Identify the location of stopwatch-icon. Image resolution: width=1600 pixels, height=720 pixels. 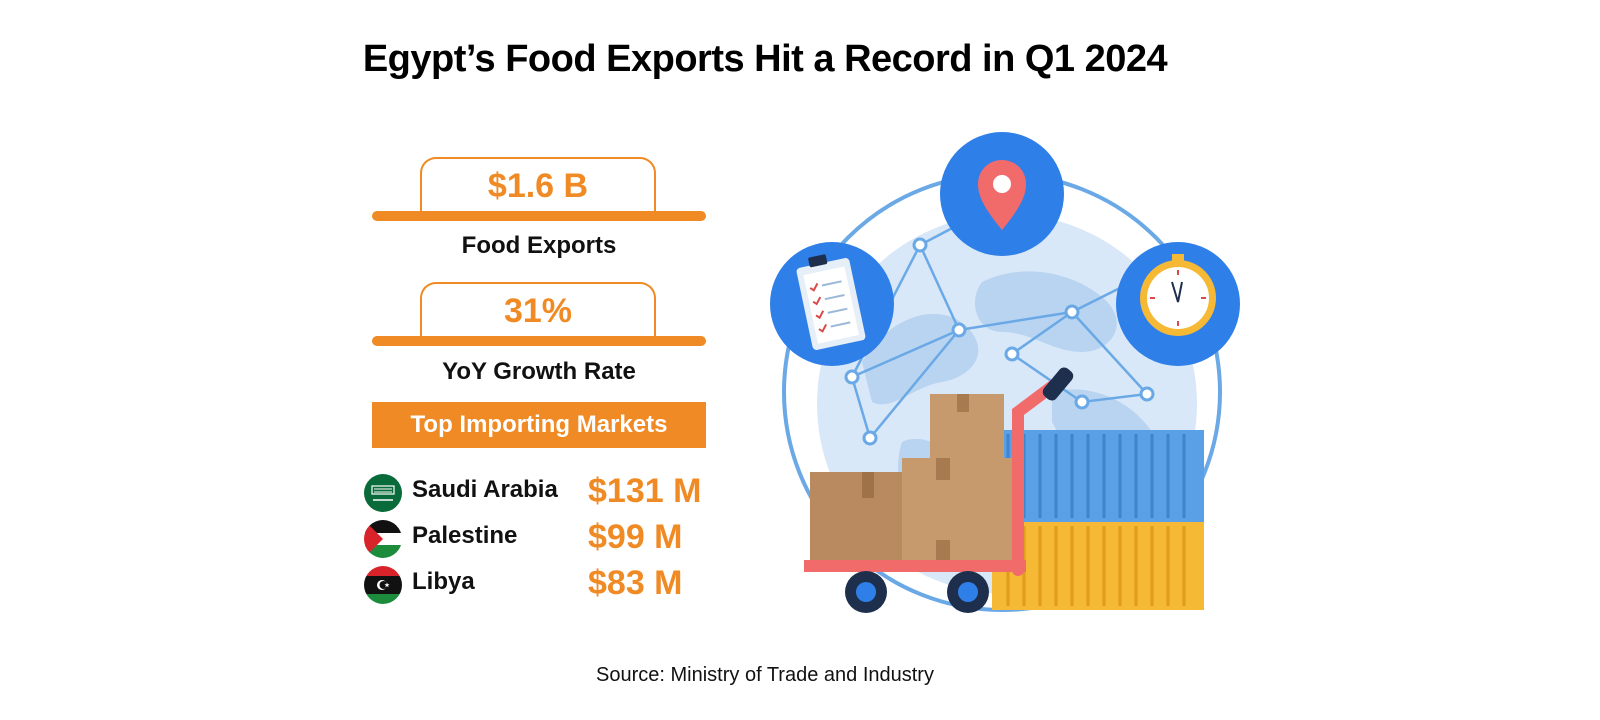
(1178, 304).